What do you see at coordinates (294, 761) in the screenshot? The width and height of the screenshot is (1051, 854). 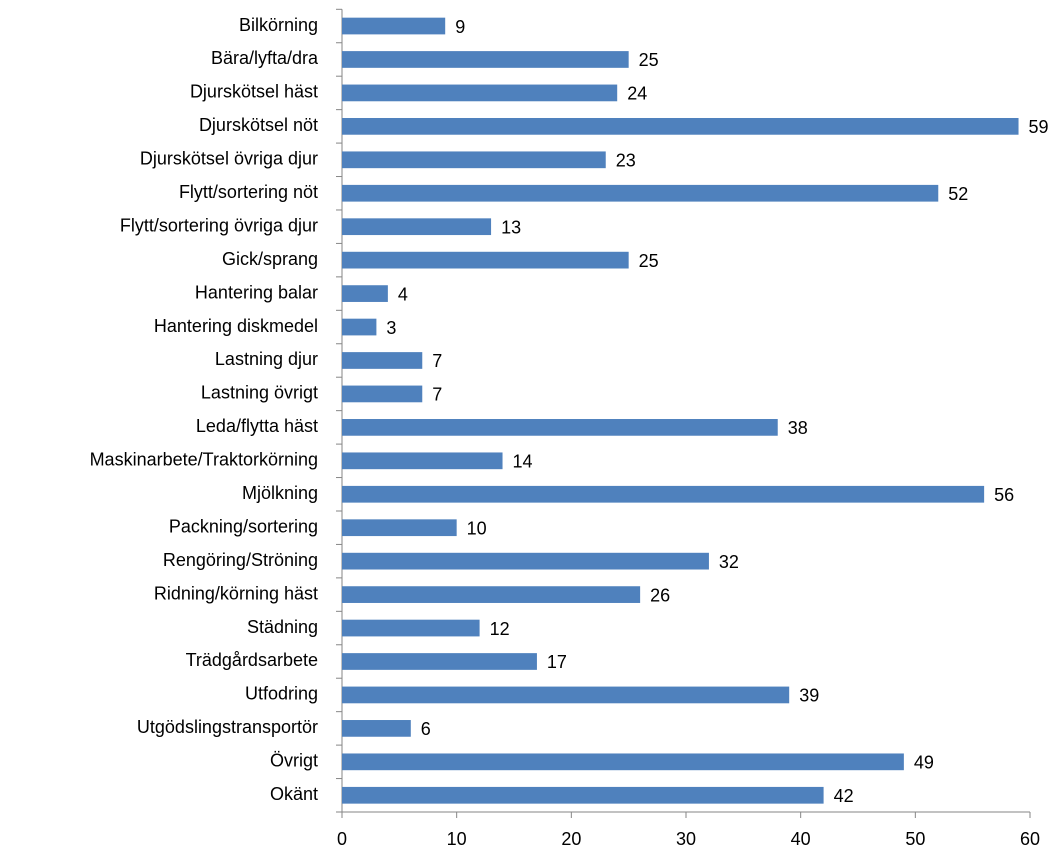 I see `y-tick-label: Övrigt` at bounding box center [294, 761].